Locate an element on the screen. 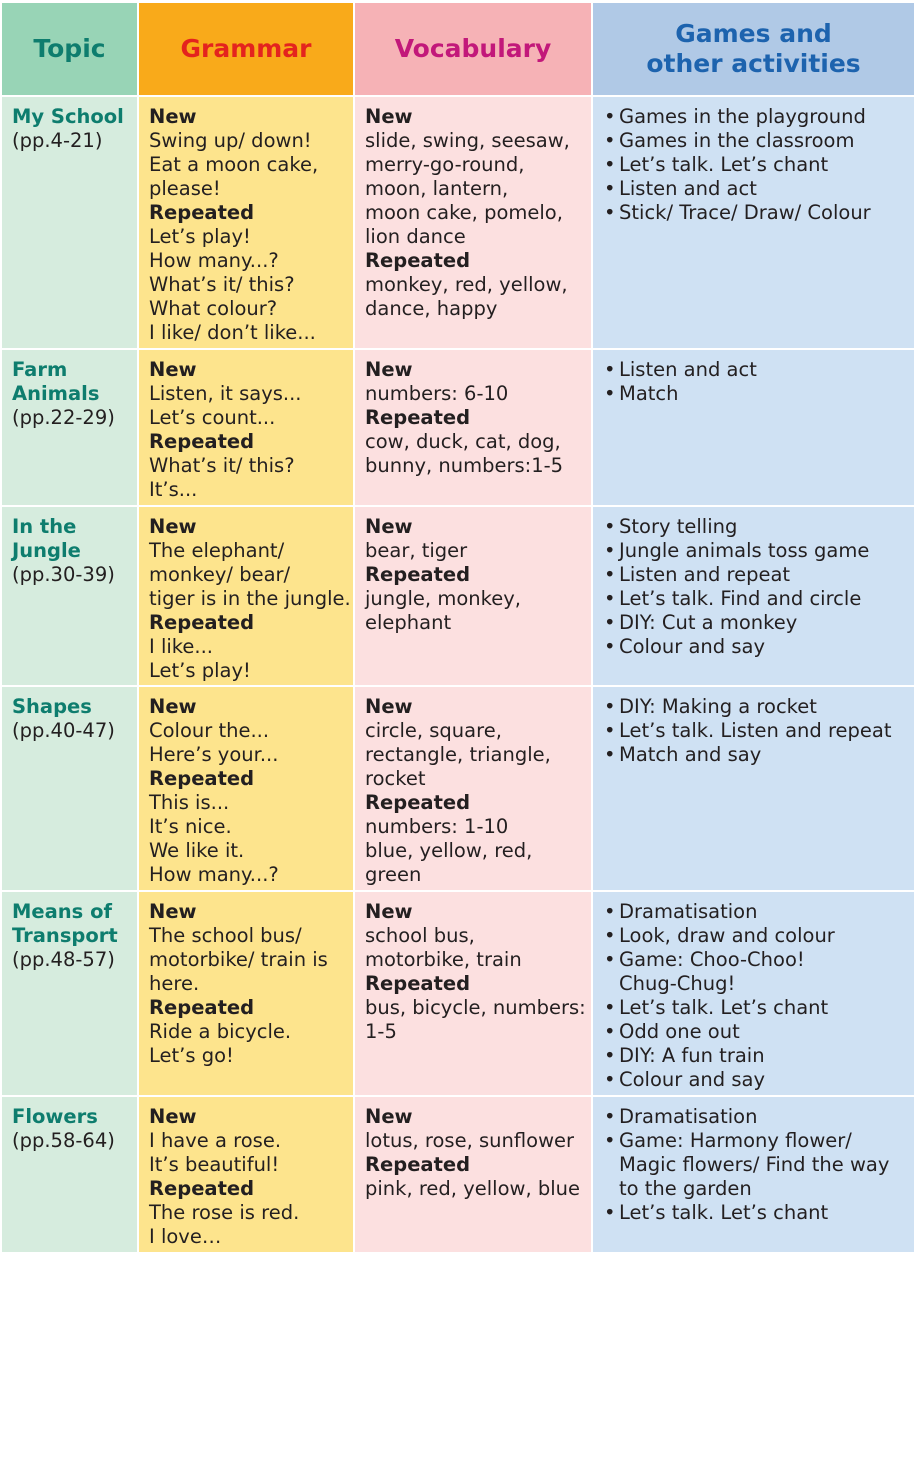 Image resolution: width=916 pixels, height=1473 pixels. games-header-line: other activities is located at coordinates (753, 63).